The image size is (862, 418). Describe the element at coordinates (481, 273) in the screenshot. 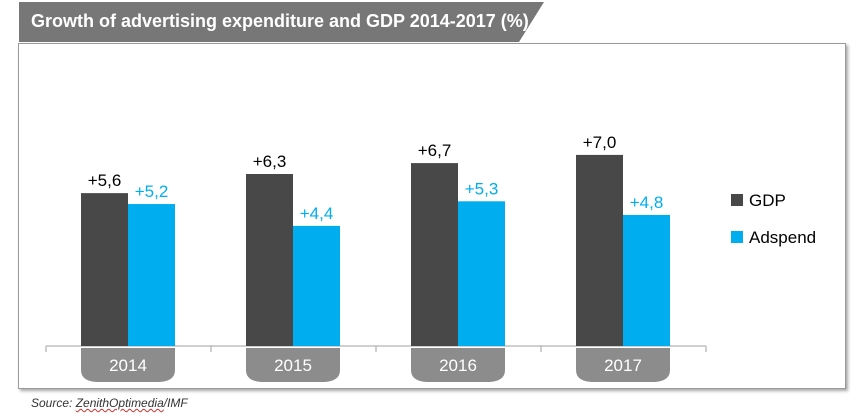

I see `bar-adspend-2016` at that location.